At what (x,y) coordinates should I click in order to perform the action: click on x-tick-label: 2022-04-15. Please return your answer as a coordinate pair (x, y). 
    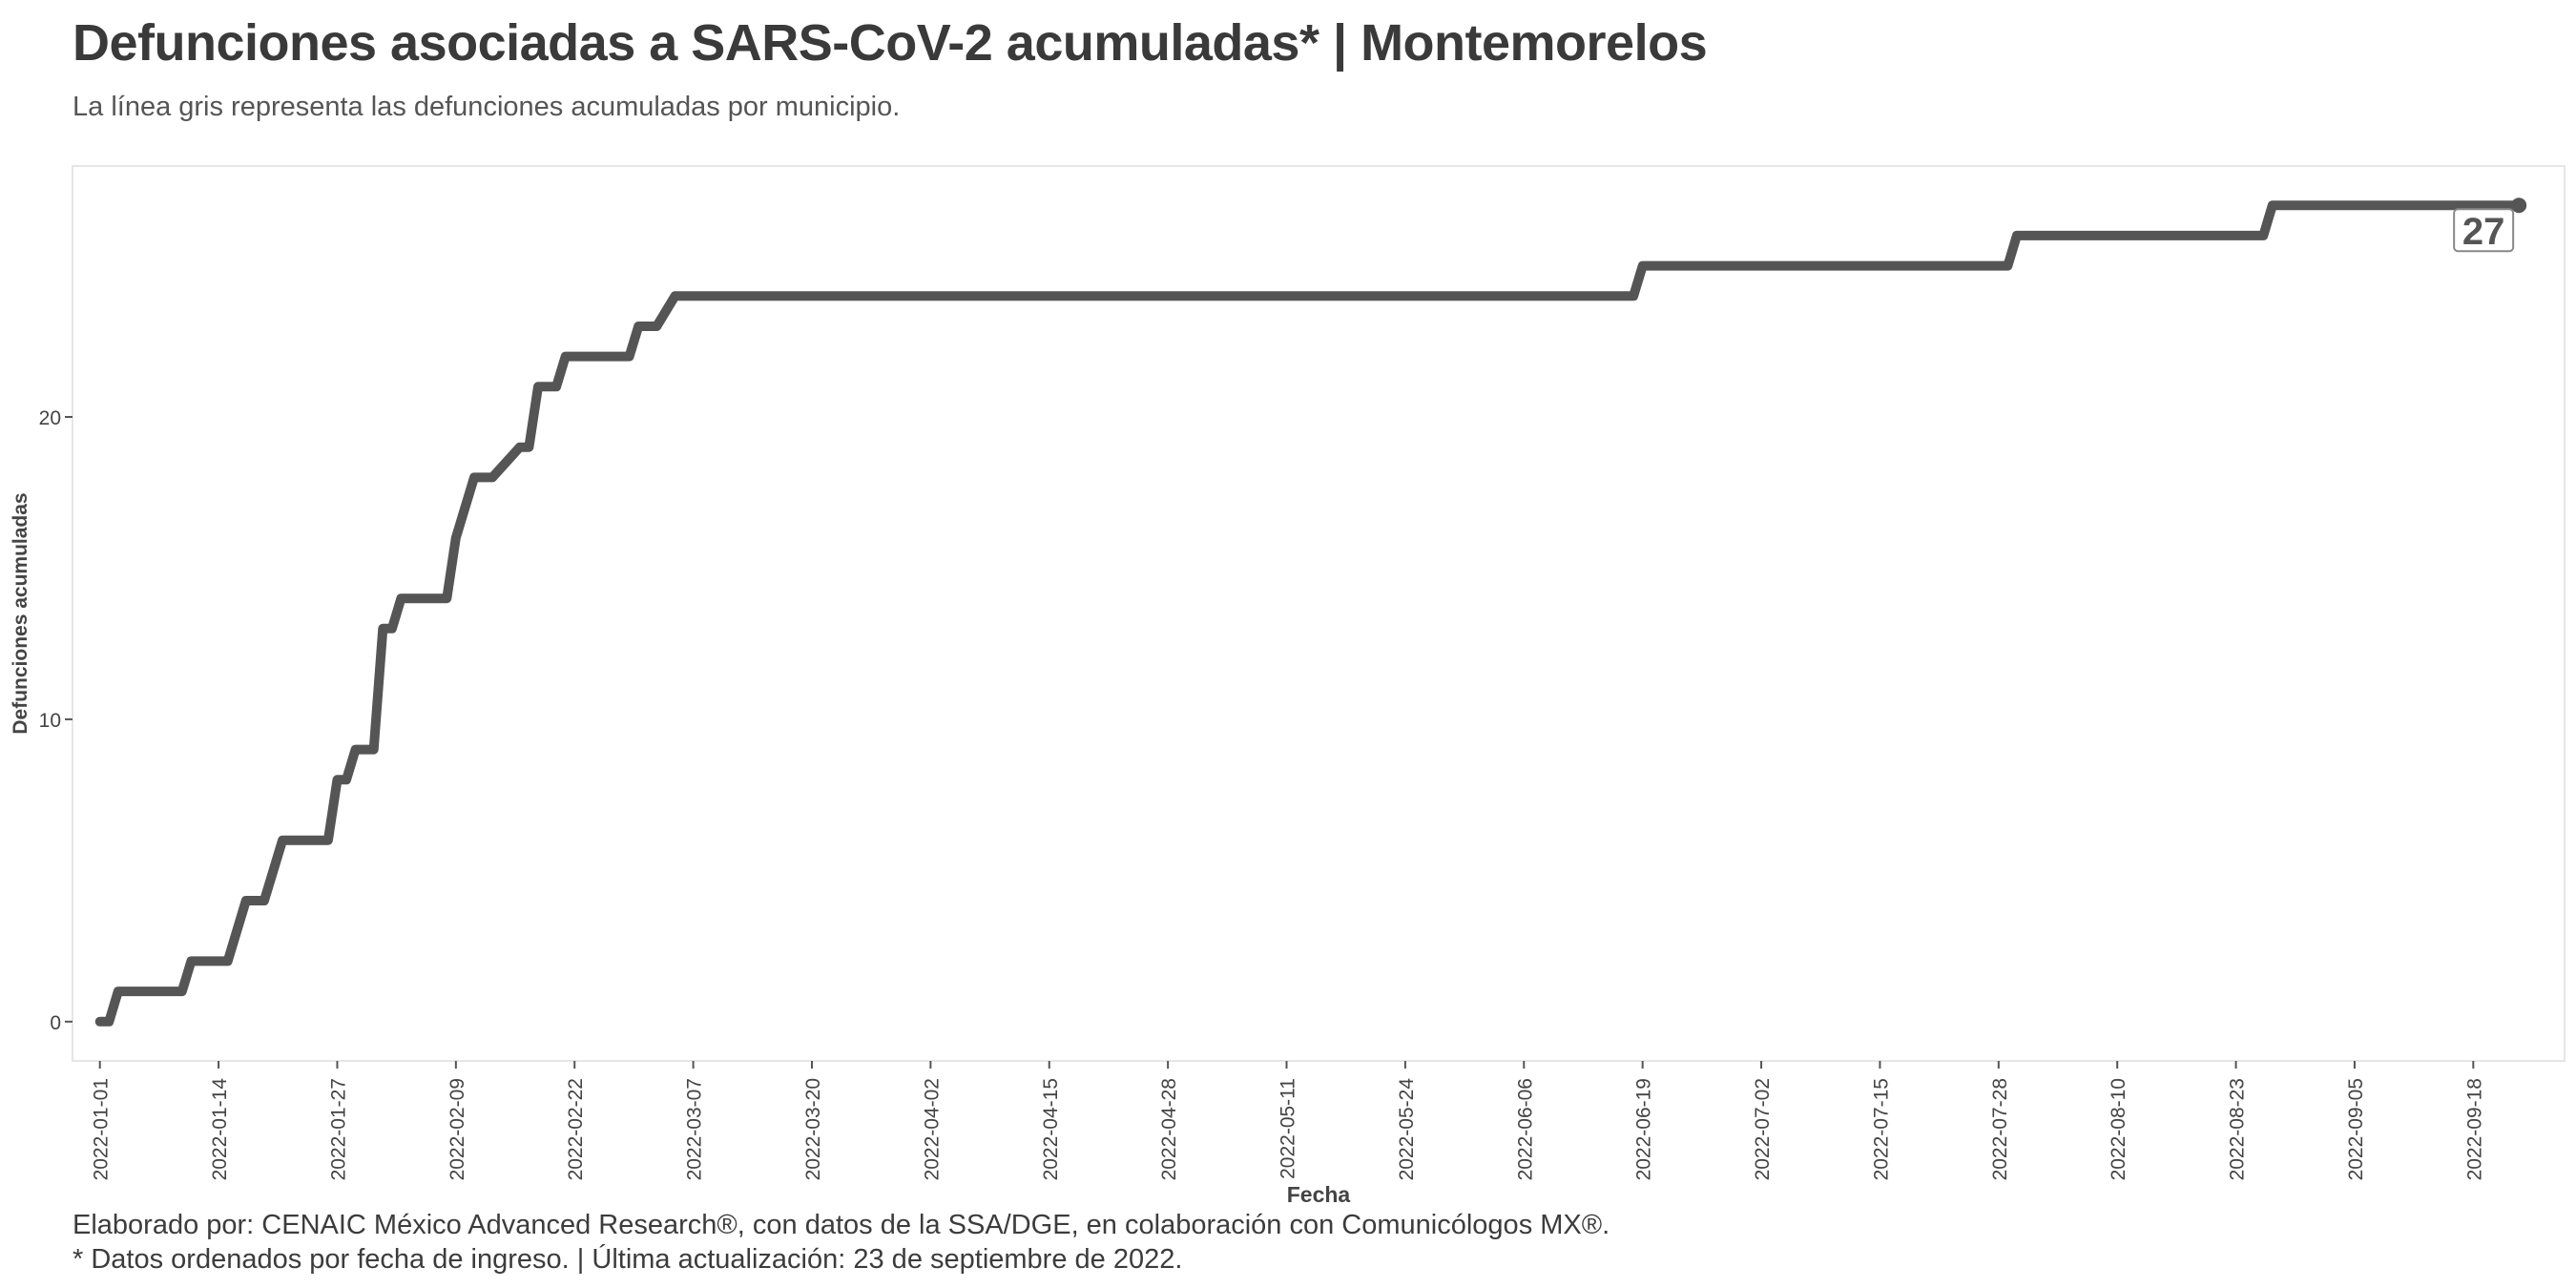
    Looking at the image, I should click on (1051, 1129).